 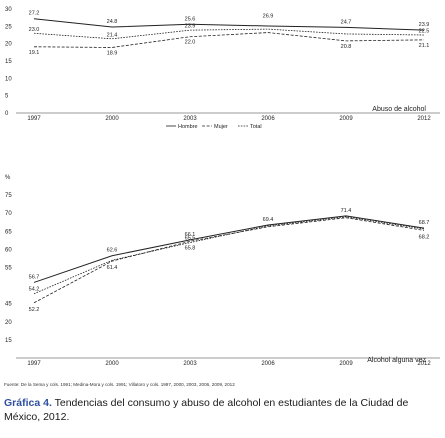 I want to click on data-label: 24.8, so click(x=112, y=22).